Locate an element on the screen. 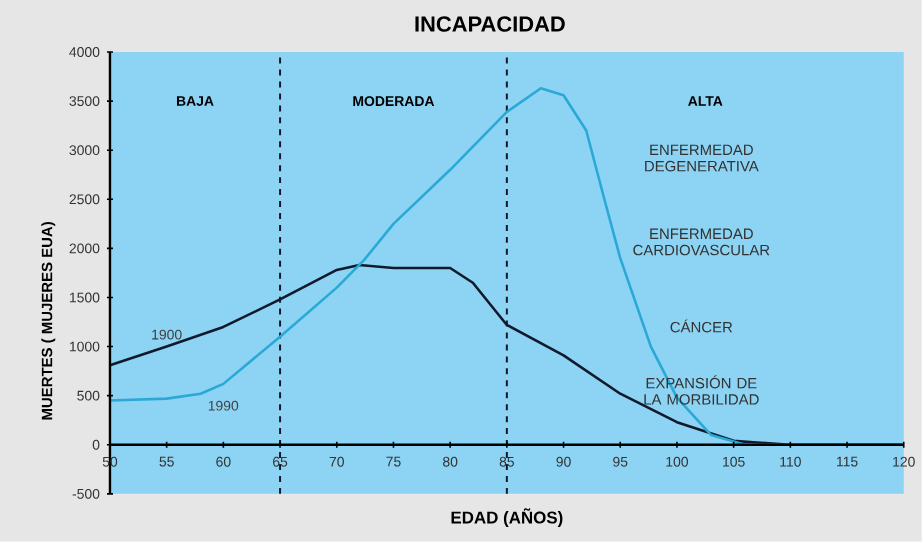 The width and height of the screenshot is (922, 542). chart-title: INCAPACIDAD is located at coordinates (490, 24).